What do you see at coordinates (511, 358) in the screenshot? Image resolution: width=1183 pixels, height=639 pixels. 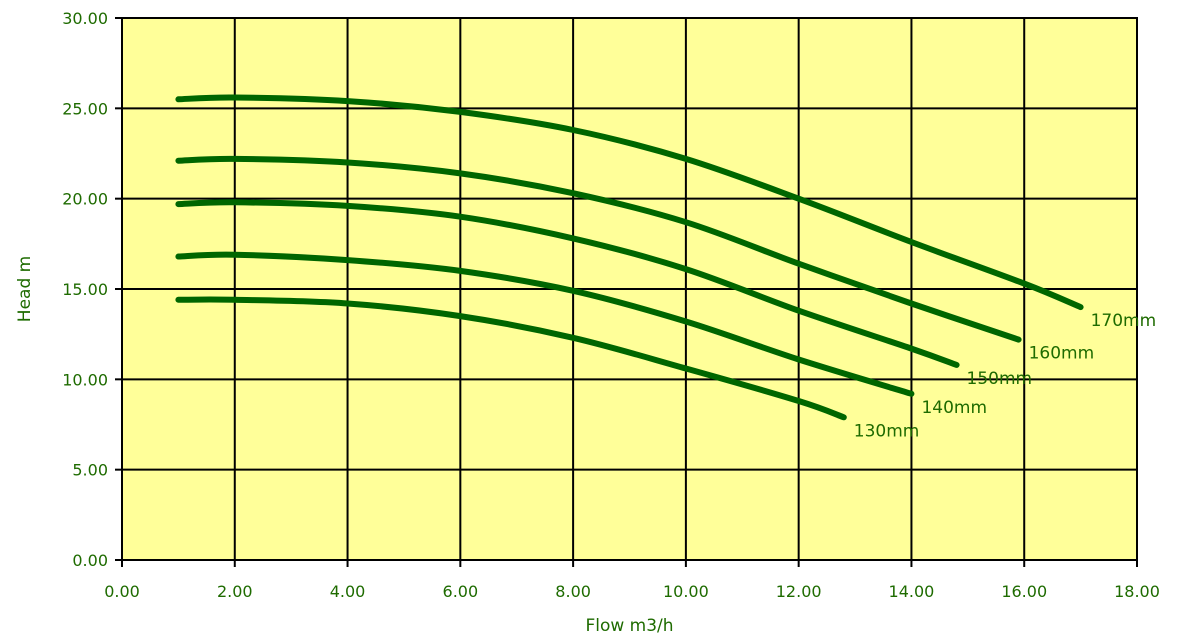 I see `series-line-130mm` at bounding box center [511, 358].